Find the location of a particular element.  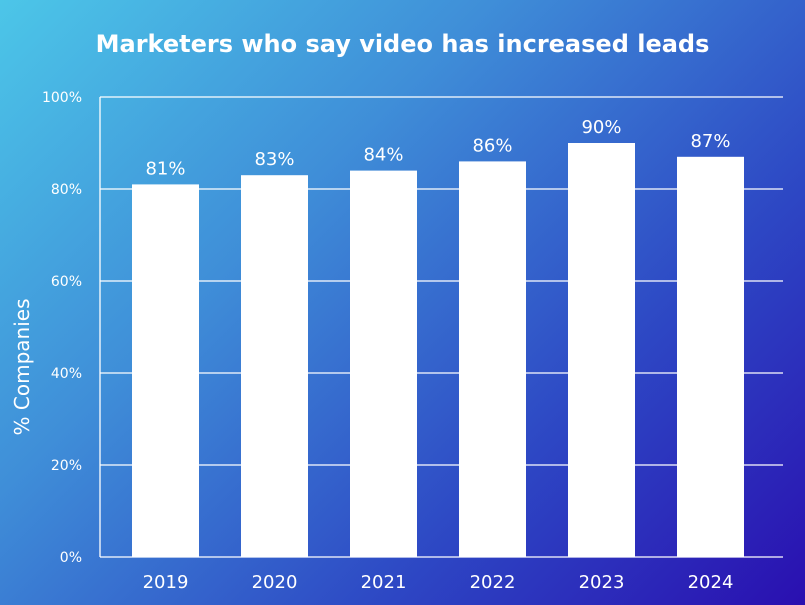

x-tick-label: 2020 is located at coordinates (275, 582).